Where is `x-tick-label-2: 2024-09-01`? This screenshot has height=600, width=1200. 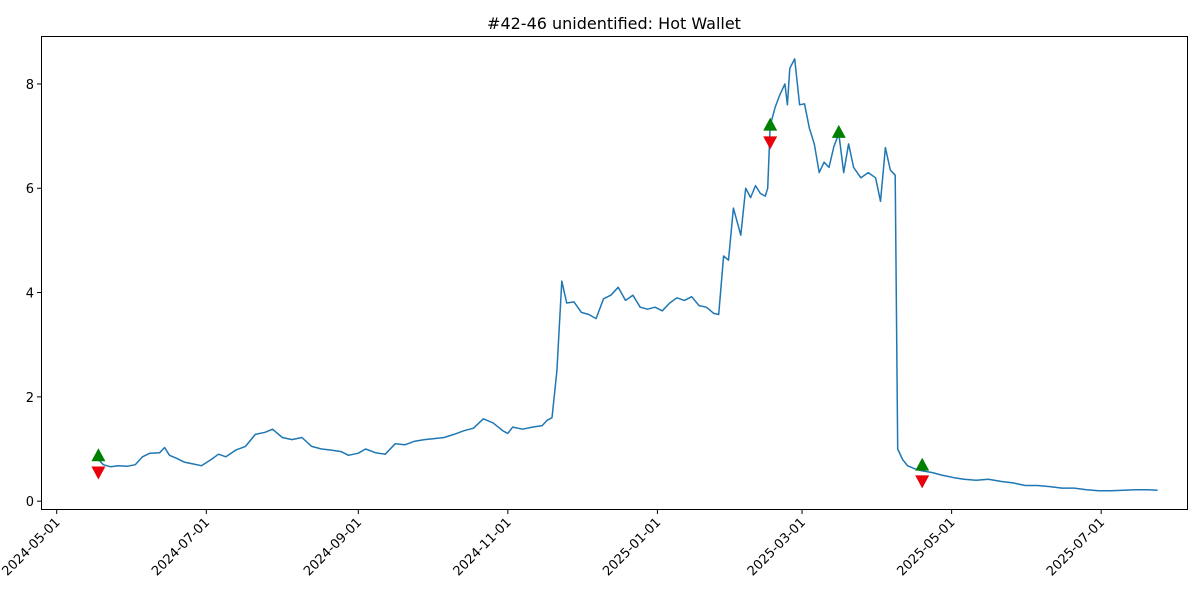
x-tick-label-2: 2024-09-01 is located at coordinates (333, 547).